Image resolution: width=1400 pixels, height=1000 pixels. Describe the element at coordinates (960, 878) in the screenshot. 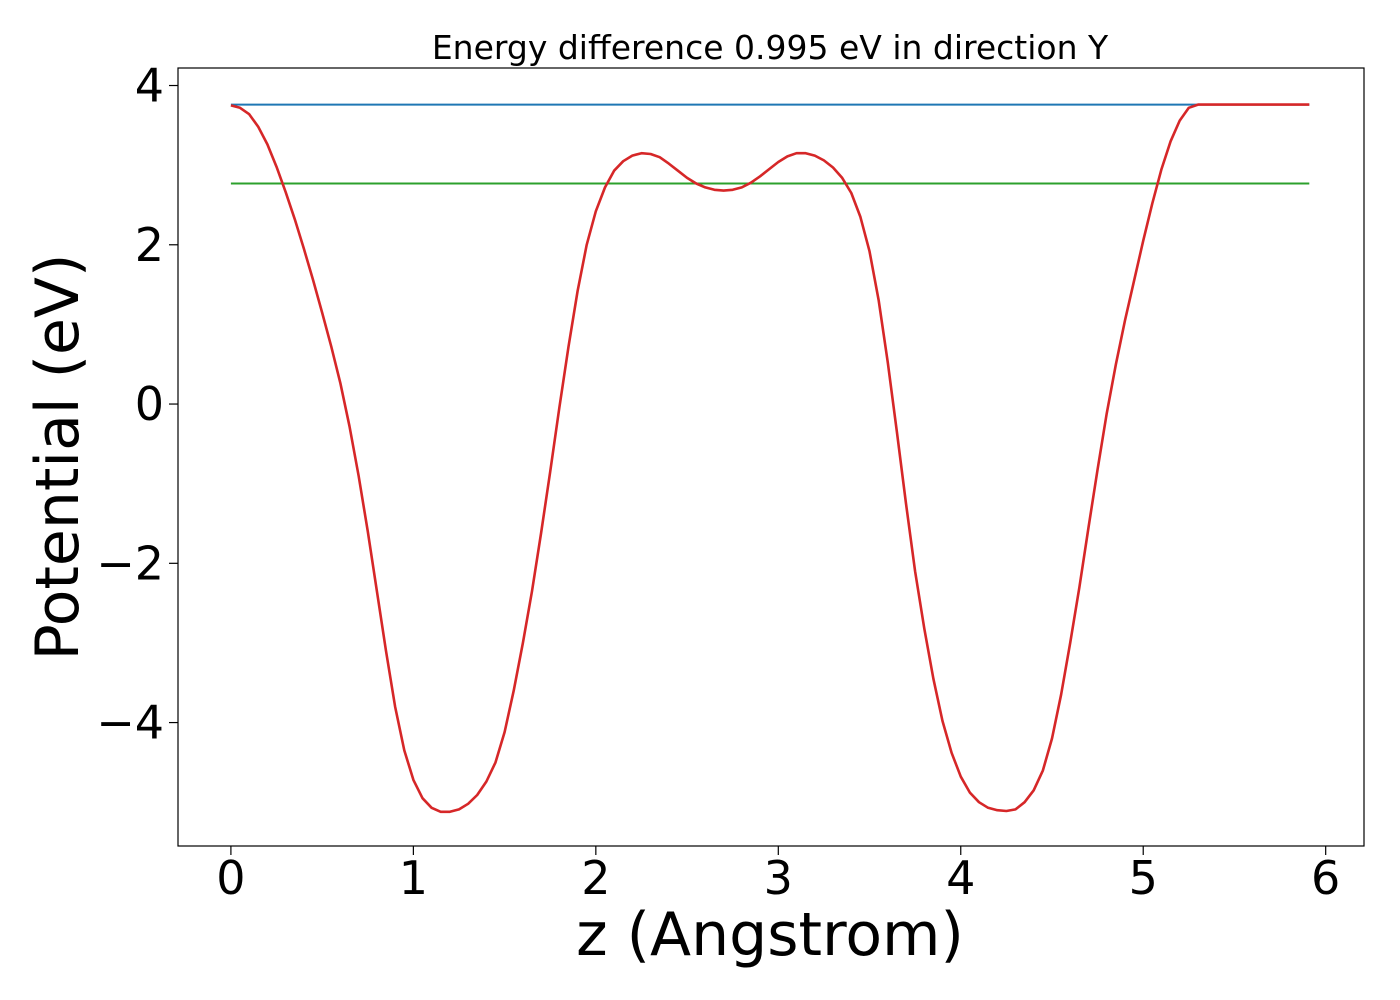

I see `x-tick-label: 4` at that location.